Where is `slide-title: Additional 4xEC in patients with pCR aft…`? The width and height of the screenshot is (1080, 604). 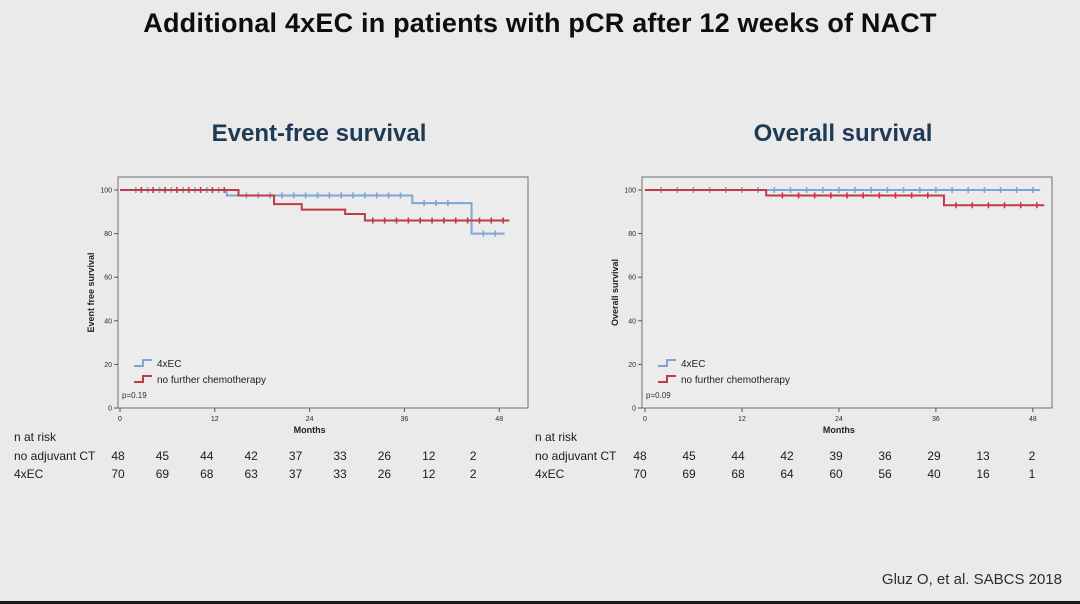
slide-title: Additional 4xEC in patients with pCR aft… is located at coordinates (540, 23).